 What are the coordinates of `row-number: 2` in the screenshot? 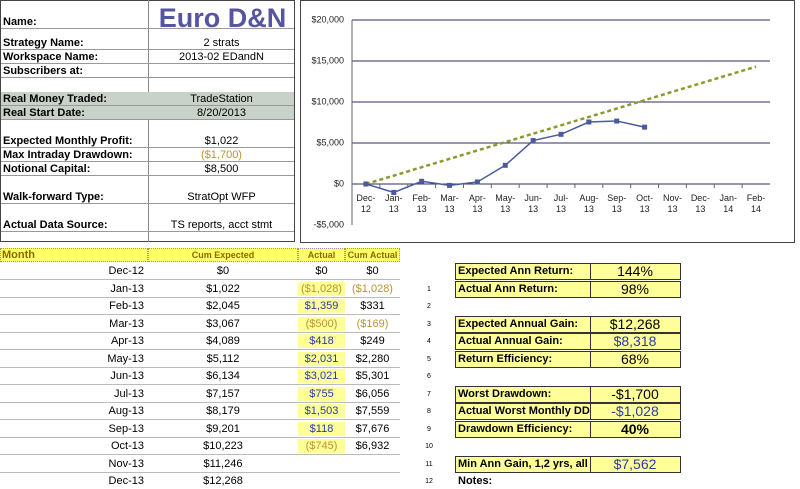 It's located at (429, 306).